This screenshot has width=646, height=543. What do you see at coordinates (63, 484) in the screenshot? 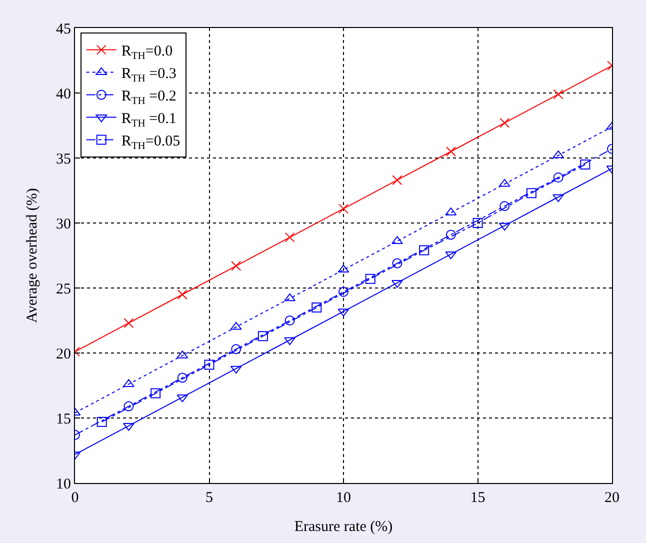
I see `y-tick-label: 10` at bounding box center [63, 484].